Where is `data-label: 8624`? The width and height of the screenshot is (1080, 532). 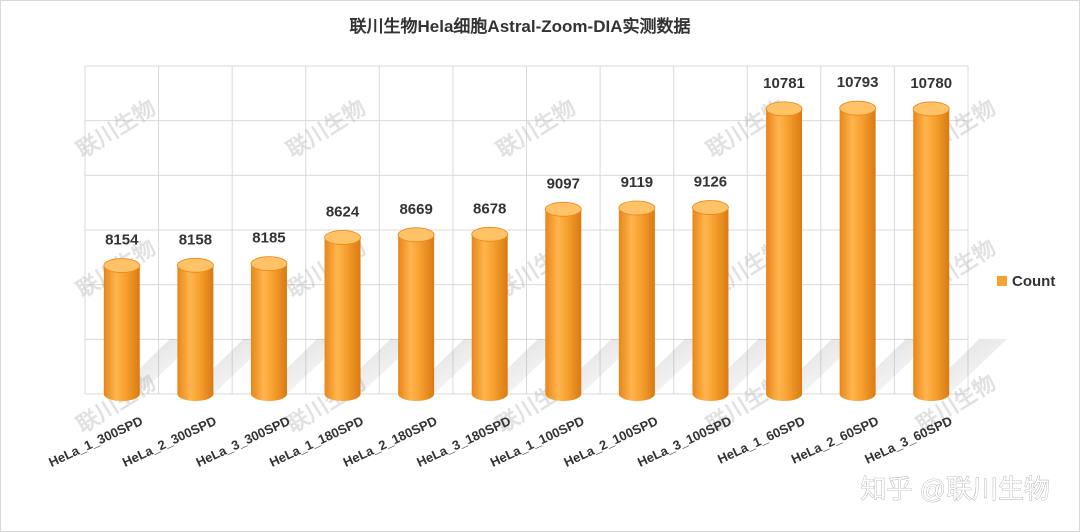
data-label: 8624 is located at coordinates (343, 212).